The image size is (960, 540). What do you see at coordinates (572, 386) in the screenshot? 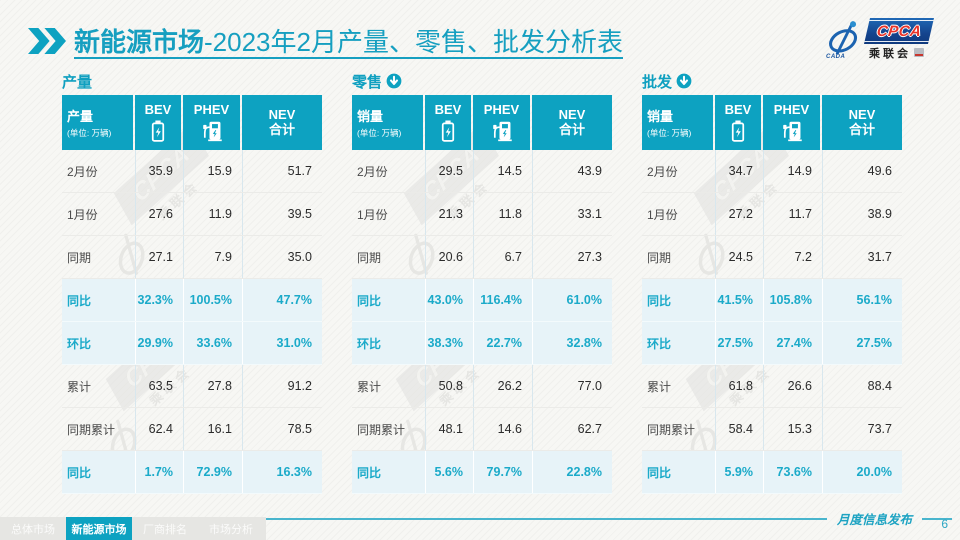
I see `cell-value: 77.0` at bounding box center [572, 386].